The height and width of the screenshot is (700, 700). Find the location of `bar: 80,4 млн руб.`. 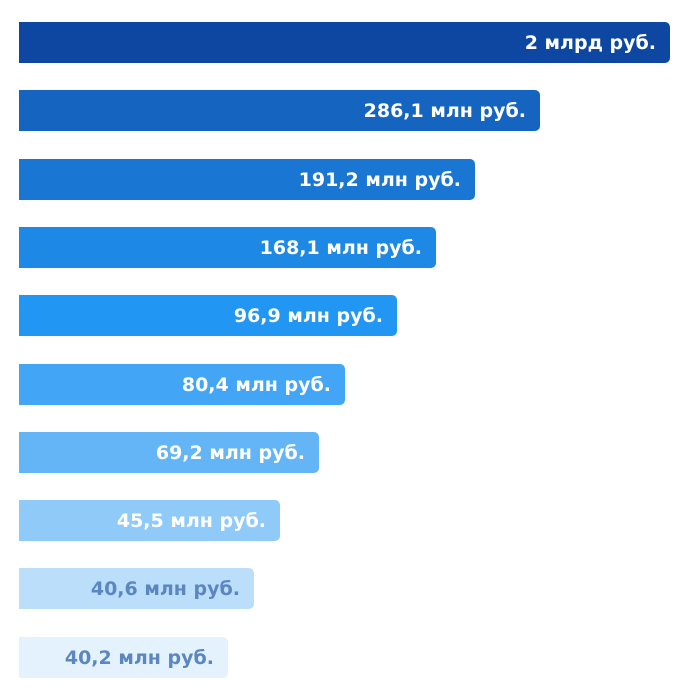

bar: 80,4 млн руб. is located at coordinates (182, 384).